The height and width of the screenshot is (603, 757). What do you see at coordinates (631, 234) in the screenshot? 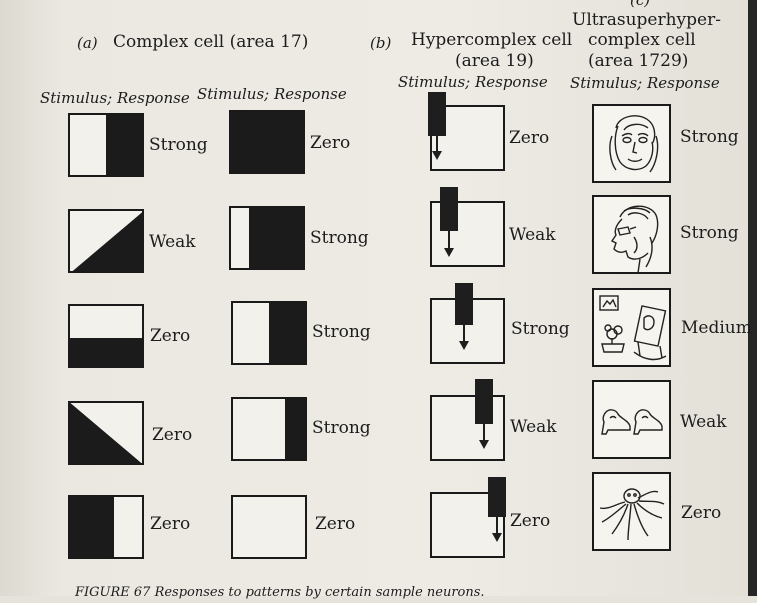
I see `grandmother-profile-icon` at bounding box center [631, 234].